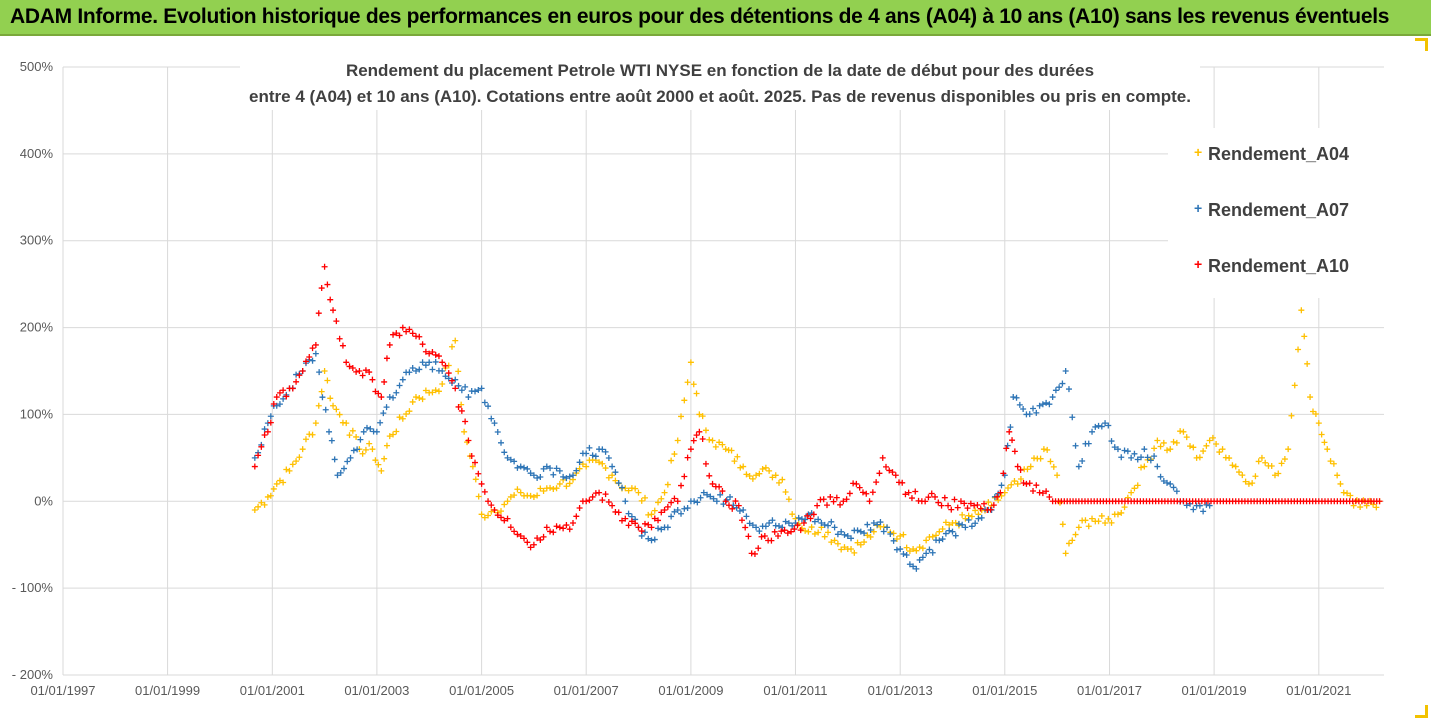 Image resolution: width=1431 pixels, height=721 pixels. Describe the element at coordinates (690, 690) in the screenshot. I see `x-tick-label: 01/01/2009` at that location.